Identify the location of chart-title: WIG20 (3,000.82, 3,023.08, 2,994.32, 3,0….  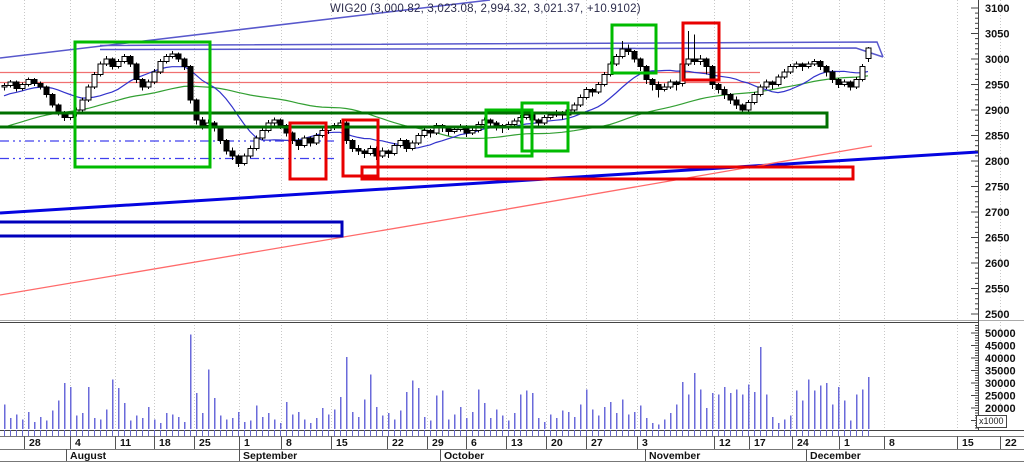
(485, 9).